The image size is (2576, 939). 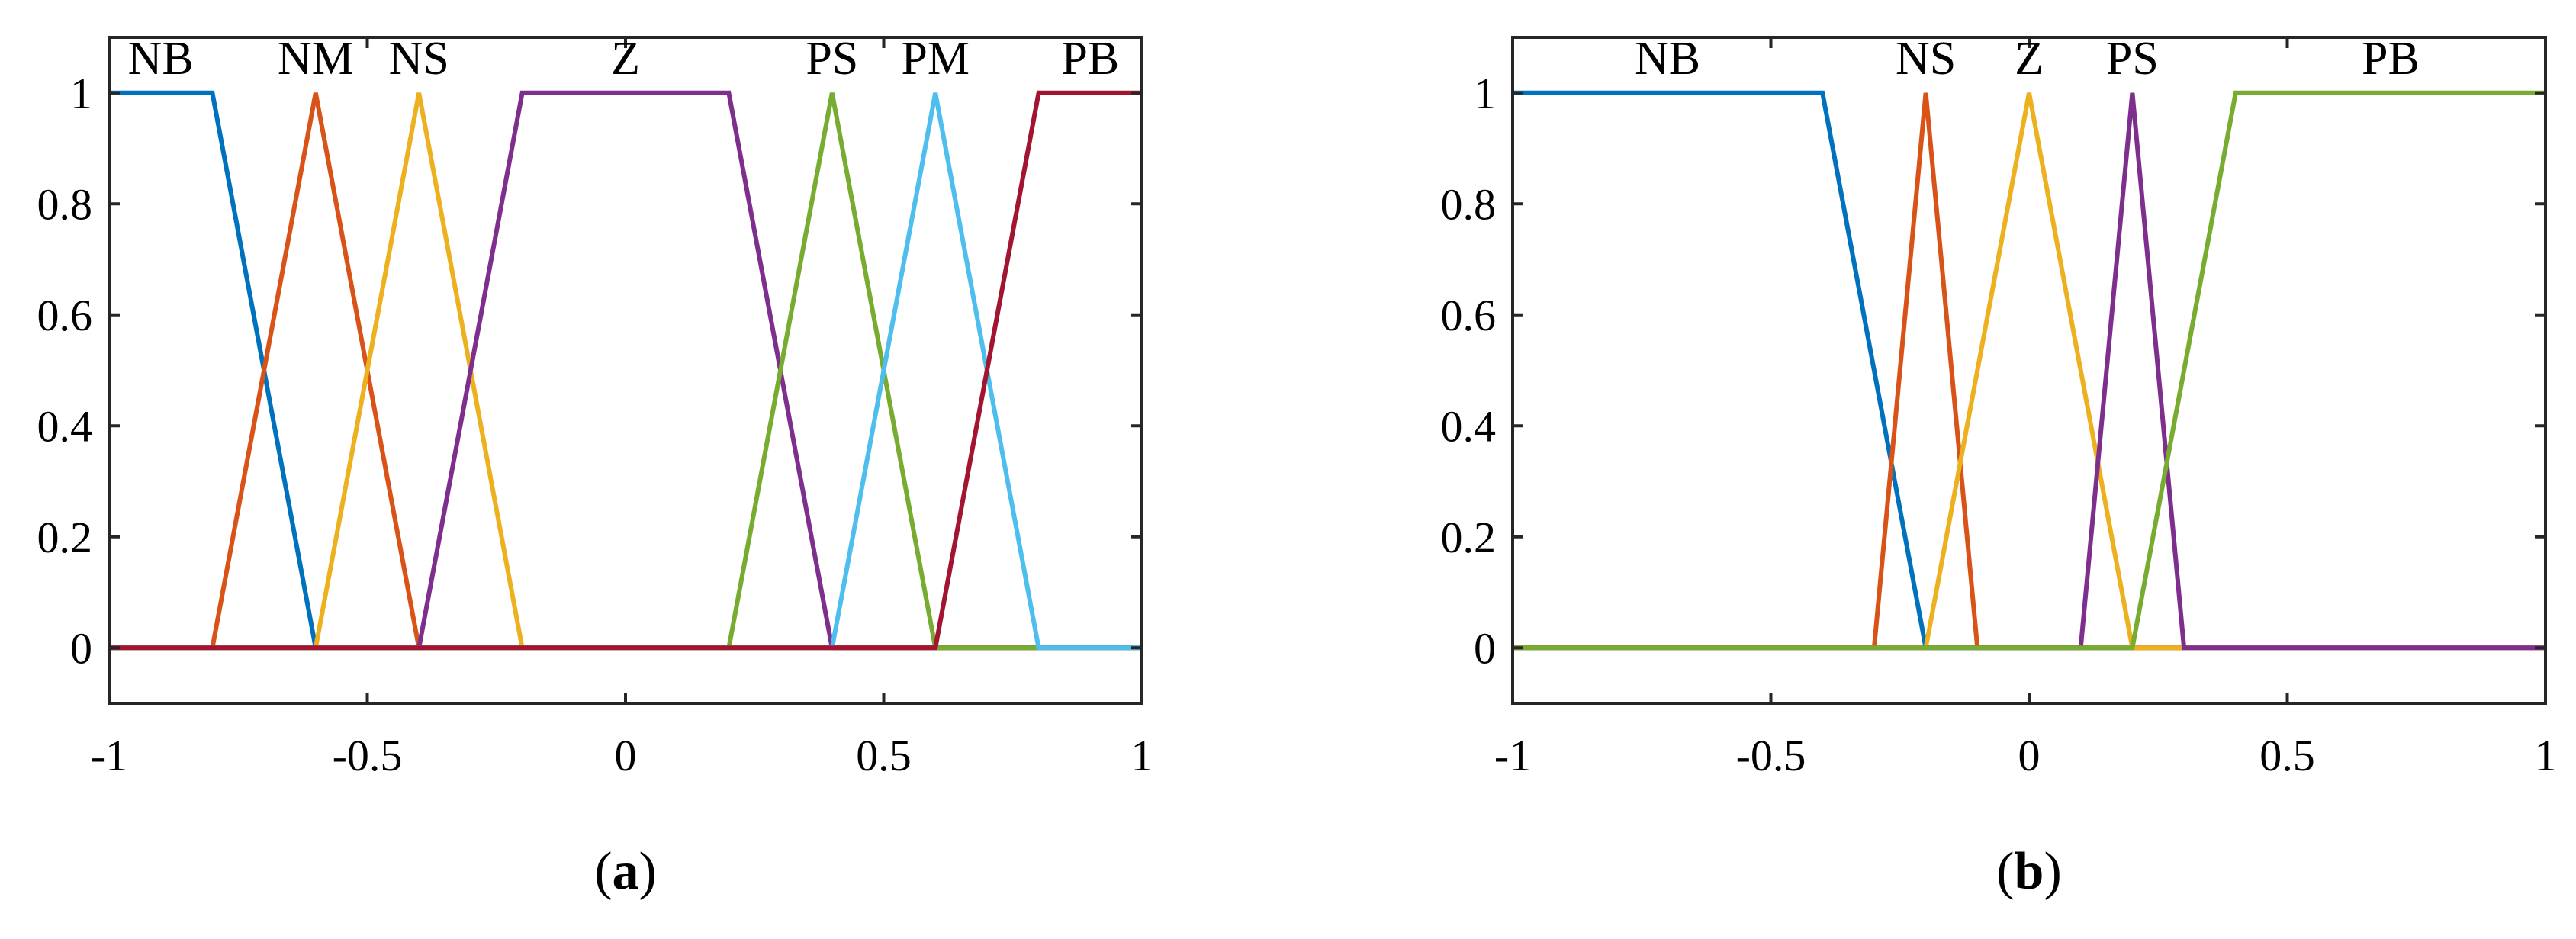 I want to click on panel-label-letter: b, so click(x=2029, y=872).